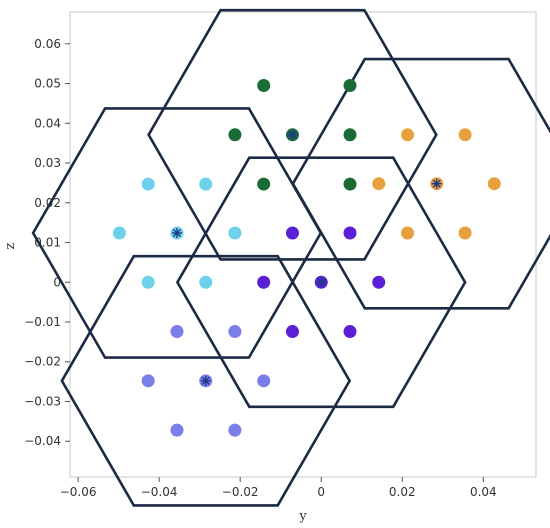 This screenshot has width=550, height=528. I want to click on x-axis-label: y, so click(302, 516).